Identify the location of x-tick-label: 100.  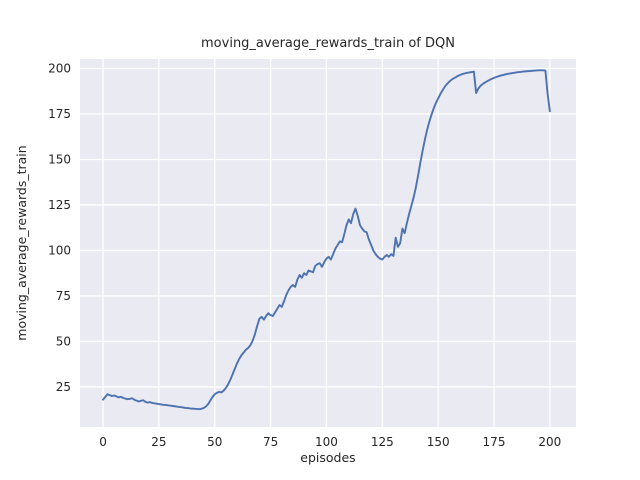
(326, 442).